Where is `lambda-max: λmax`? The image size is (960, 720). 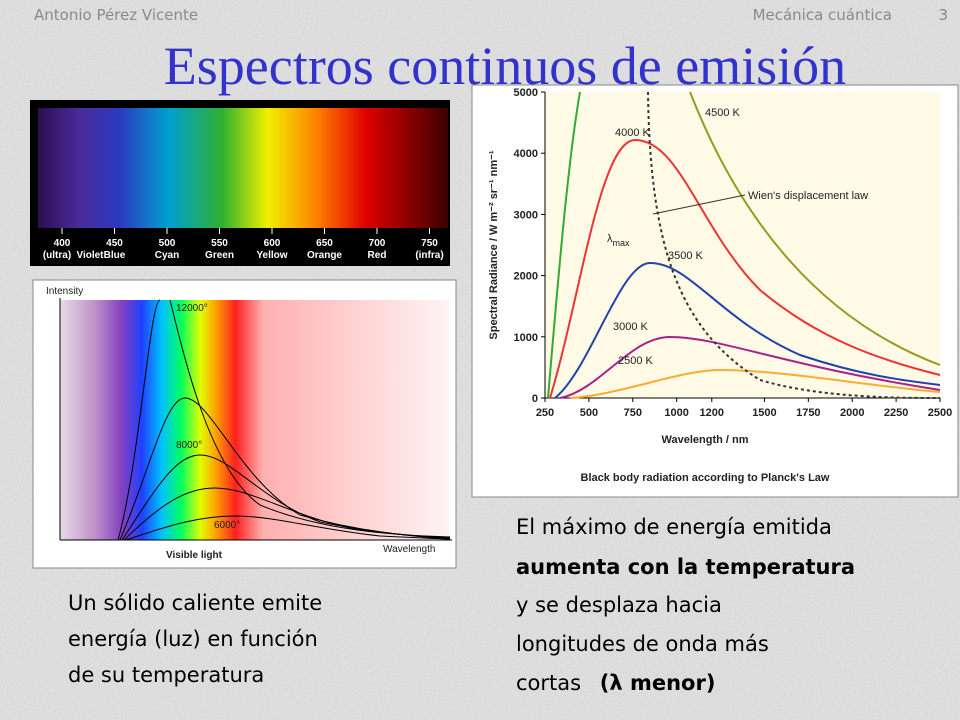 lambda-max: λmax is located at coordinates (618, 240).